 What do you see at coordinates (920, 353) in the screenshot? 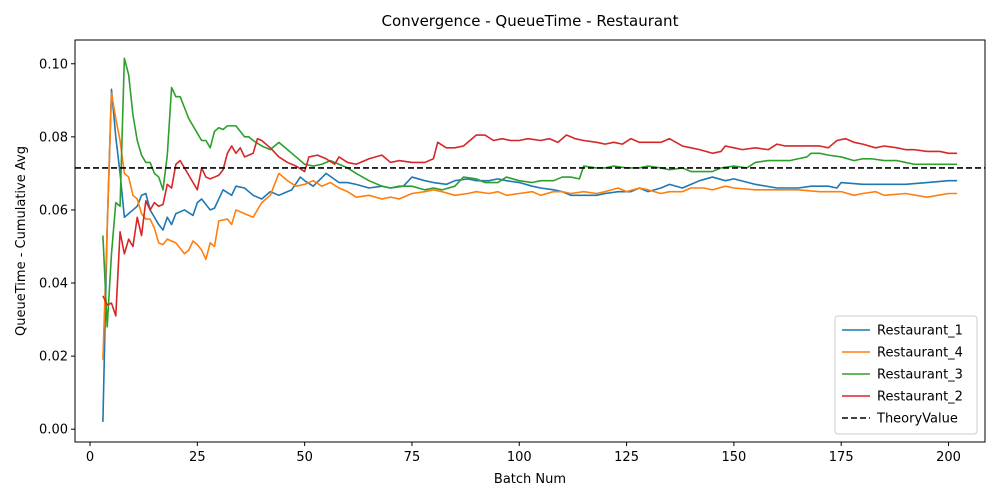
I see `legend-label: Restaurant_4` at bounding box center [920, 353].